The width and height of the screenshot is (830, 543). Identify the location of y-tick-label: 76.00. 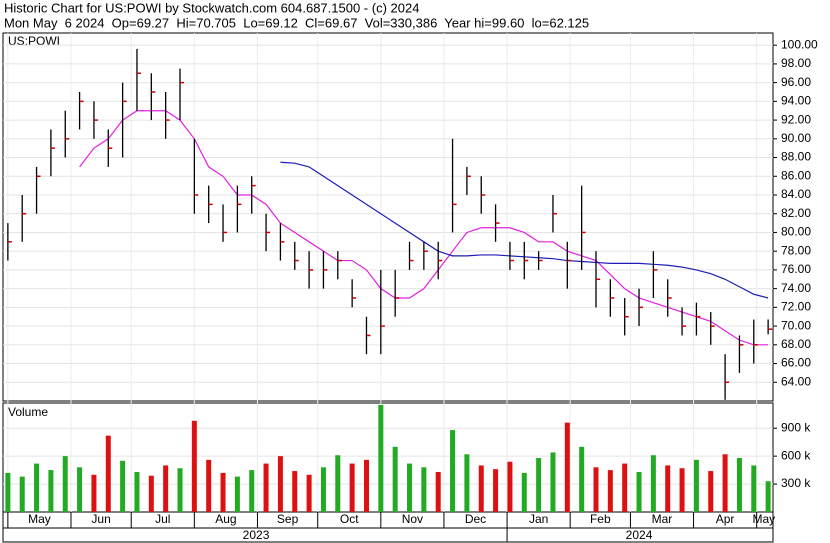
(796, 269).